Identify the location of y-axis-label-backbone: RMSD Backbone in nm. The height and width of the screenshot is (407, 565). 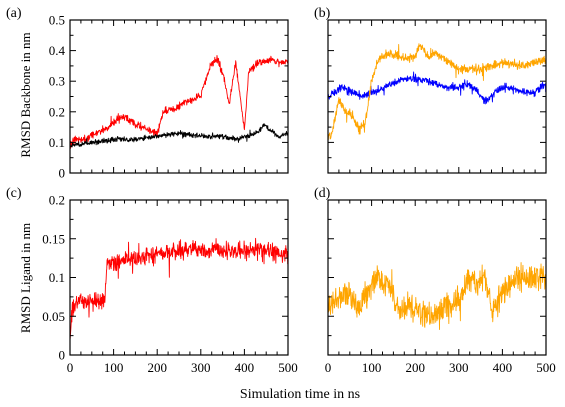
(25, 94).